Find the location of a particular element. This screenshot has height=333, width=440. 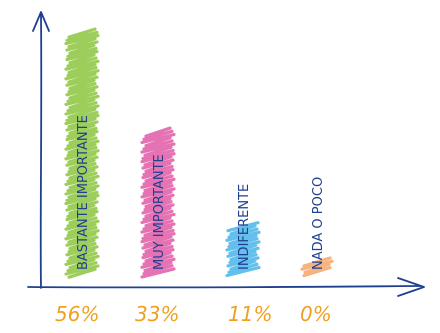

x-axis is located at coordinates (224, 287).